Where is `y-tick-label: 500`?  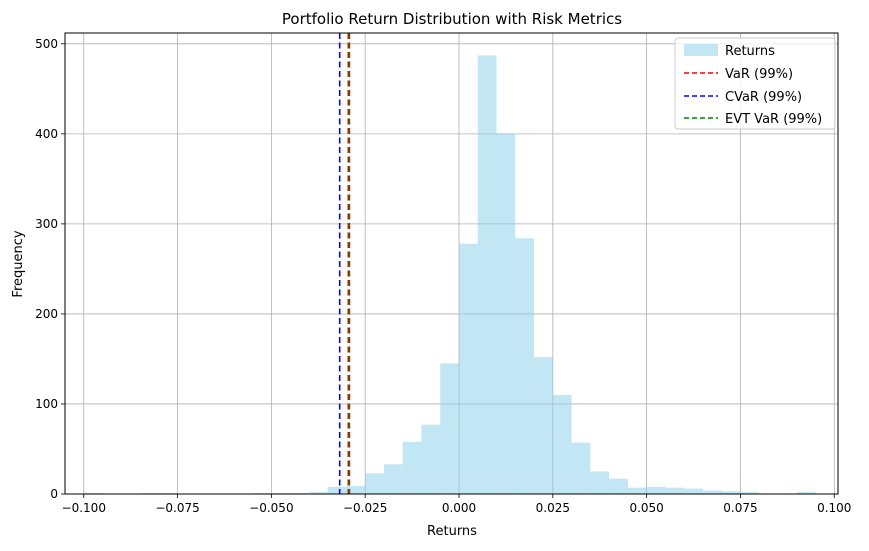
y-tick-label: 500 is located at coordinates (46, 44).